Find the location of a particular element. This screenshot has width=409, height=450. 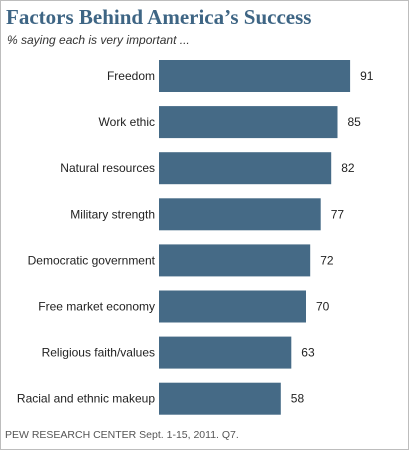

value-label-democratic-government: 72 is located at coordinates (327, 260).